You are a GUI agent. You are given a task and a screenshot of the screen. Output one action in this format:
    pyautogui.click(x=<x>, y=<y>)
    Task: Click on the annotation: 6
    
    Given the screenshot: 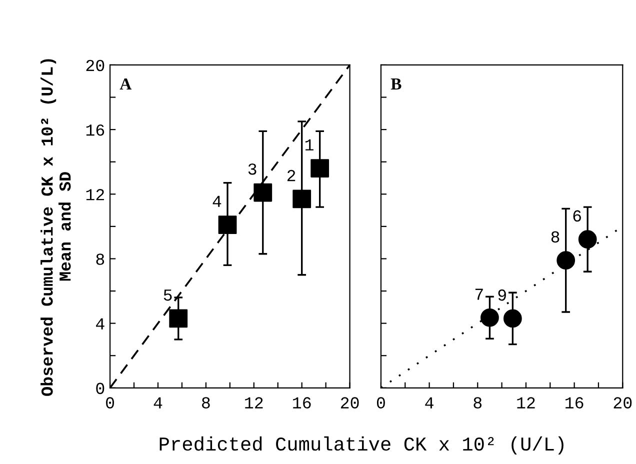 What is the action you would take?
    pyautogui.click(x=577, y=216)
    